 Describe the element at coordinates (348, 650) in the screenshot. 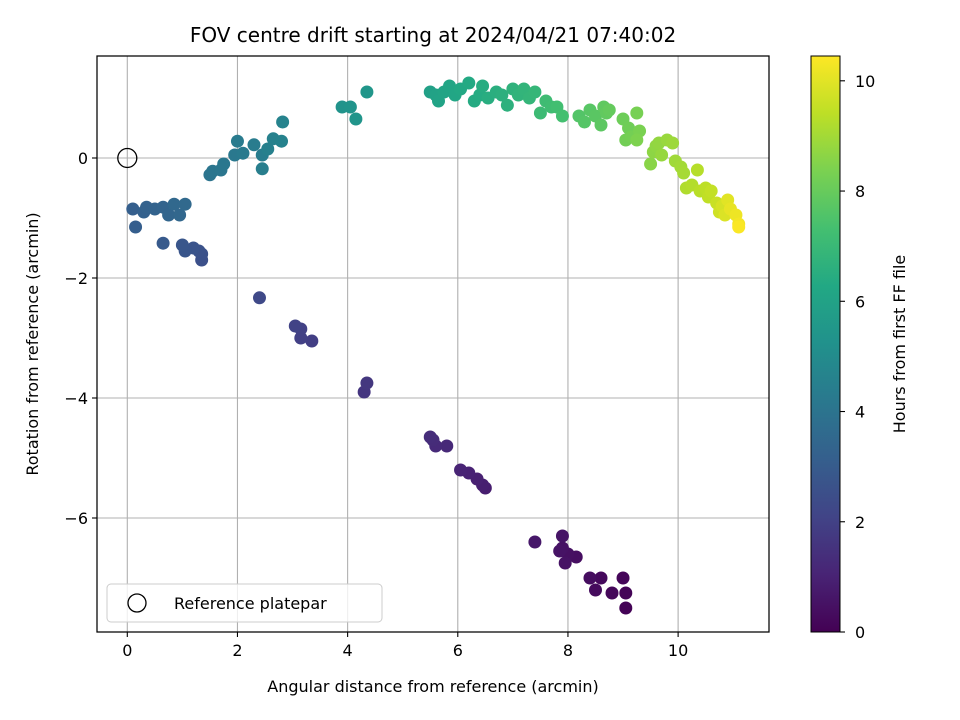

I see `x-tick-label: 4` at that location.